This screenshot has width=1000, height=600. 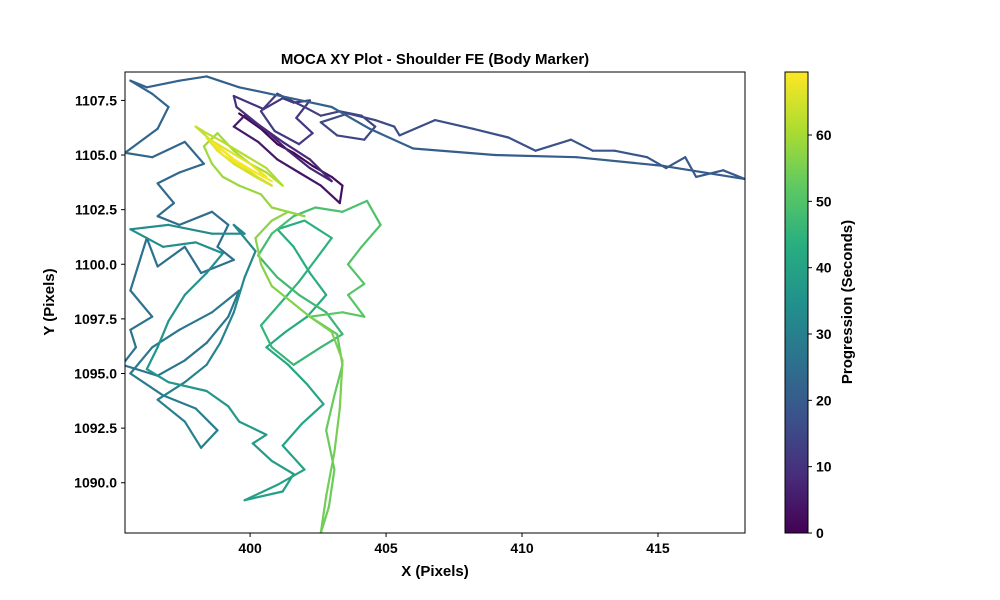 I want to click on colorbar-axis: 0 10 20 30 40 50 60, so click(x=820, y=334).